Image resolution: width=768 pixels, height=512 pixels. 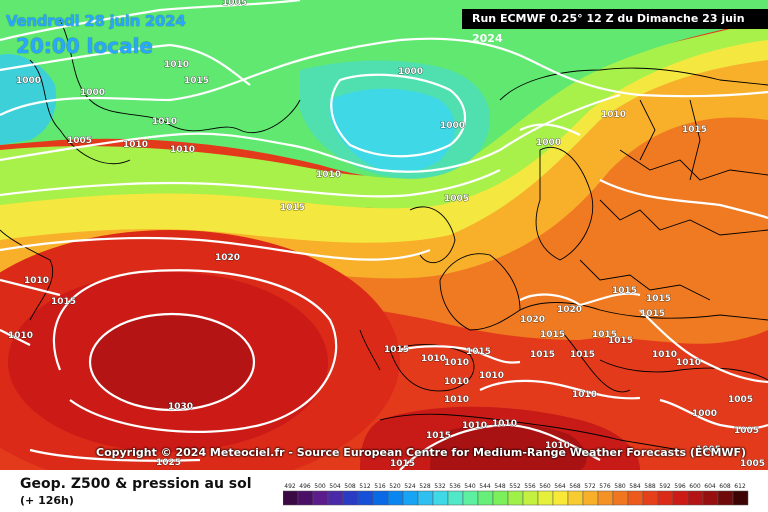 I want to click on scale-label: 552, so click(x=515, y=486).